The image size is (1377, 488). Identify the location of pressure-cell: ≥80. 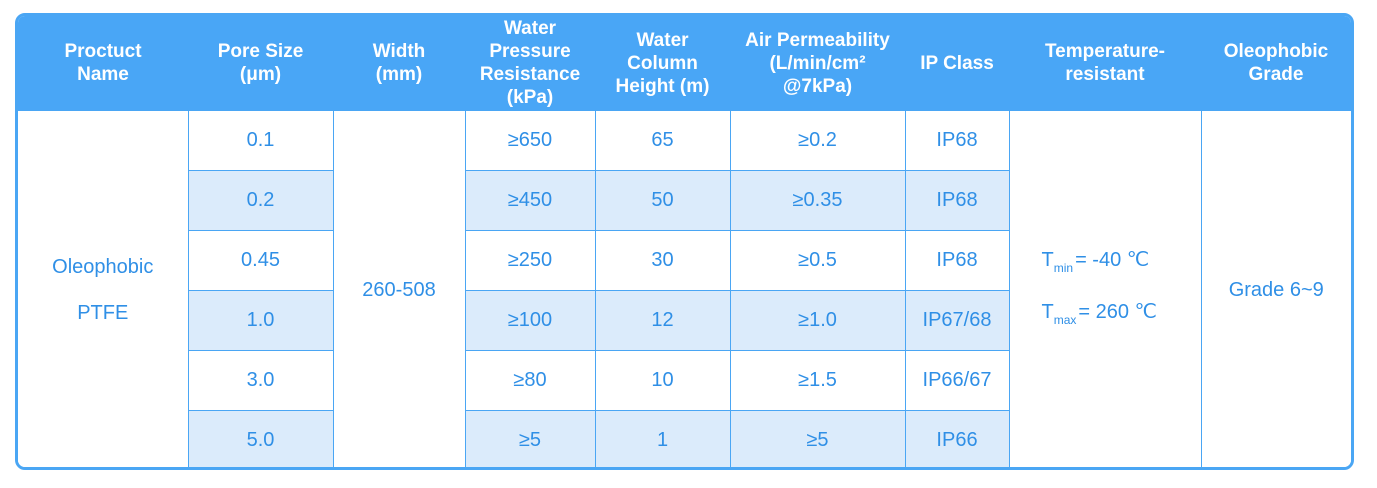
(530, 380).